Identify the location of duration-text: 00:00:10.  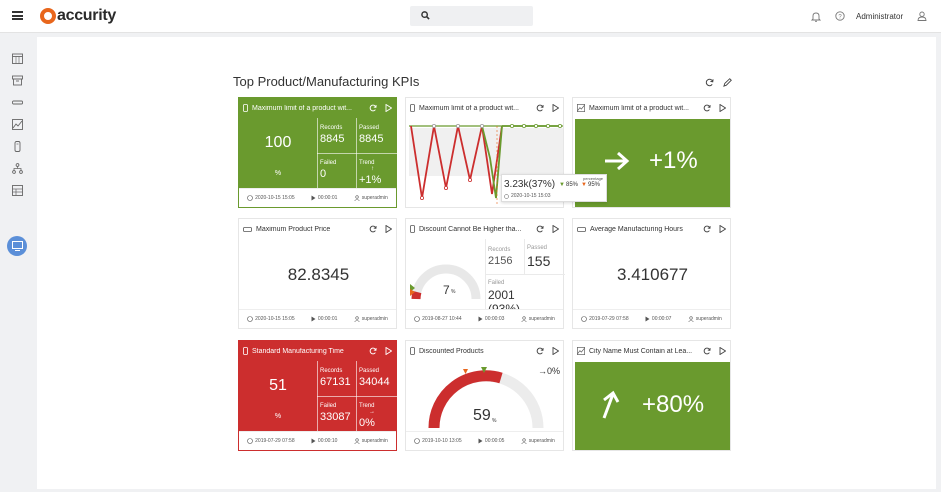
(327, 441).